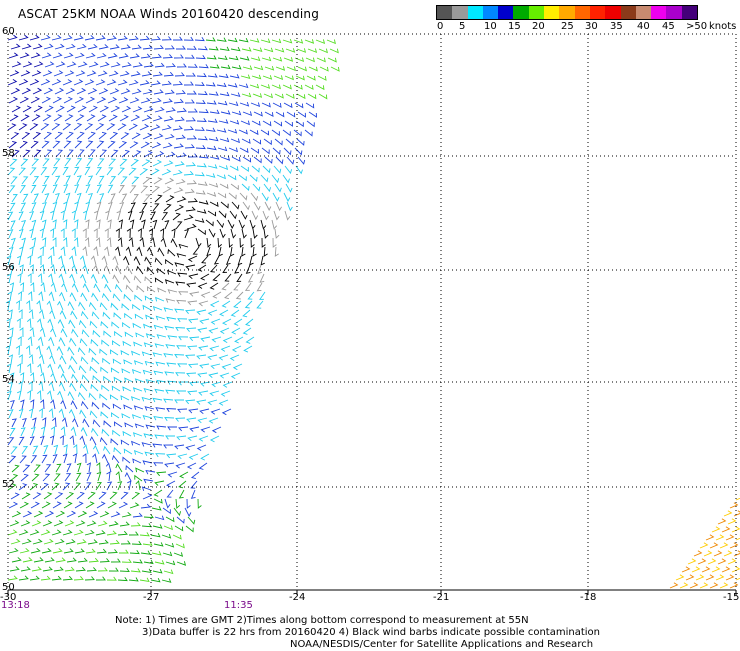 The width and height of the screenshot is (740, 651). Describe the element at coordinates (643, 26) in the screenshot. I see `legend-label: 40` at that location.